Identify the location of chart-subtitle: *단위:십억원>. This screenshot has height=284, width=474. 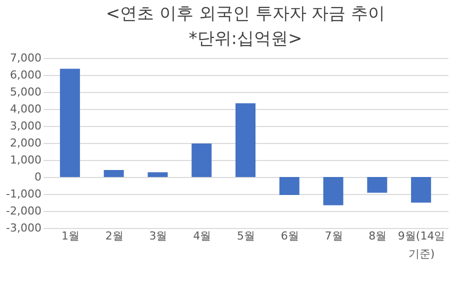
(245, 39).